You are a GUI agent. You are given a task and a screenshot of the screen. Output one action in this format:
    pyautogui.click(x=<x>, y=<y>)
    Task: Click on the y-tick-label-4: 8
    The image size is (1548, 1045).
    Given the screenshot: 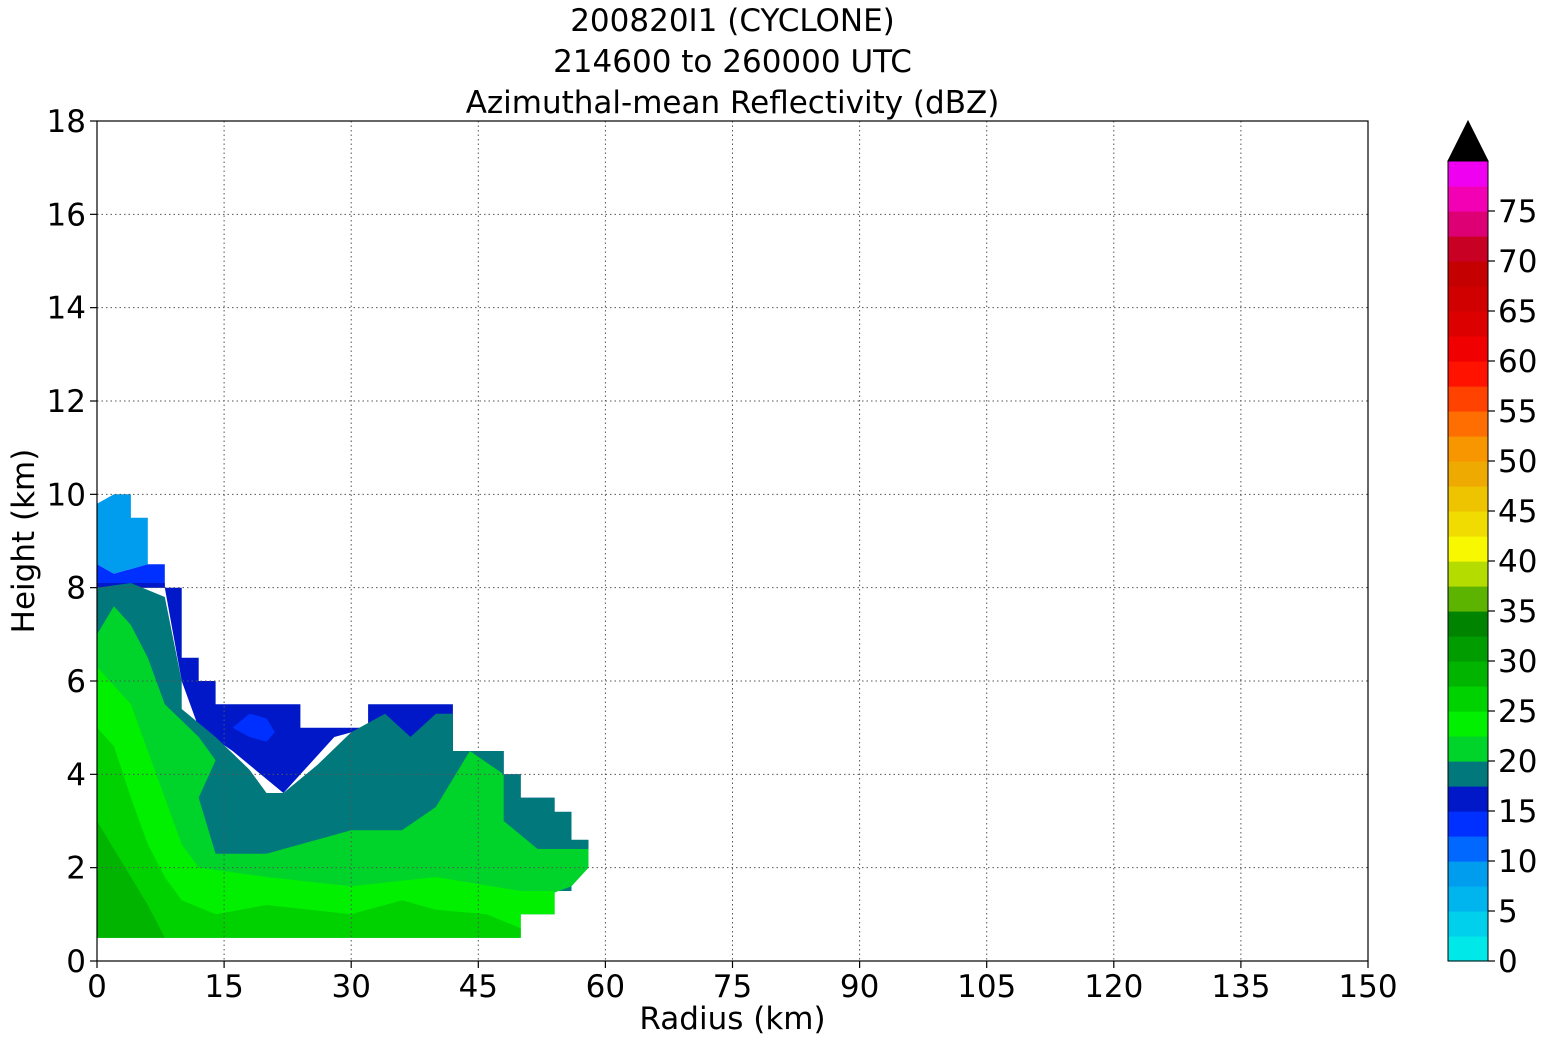 What is the action you would take?
    pyautogui.click(x=76, y=589)
    